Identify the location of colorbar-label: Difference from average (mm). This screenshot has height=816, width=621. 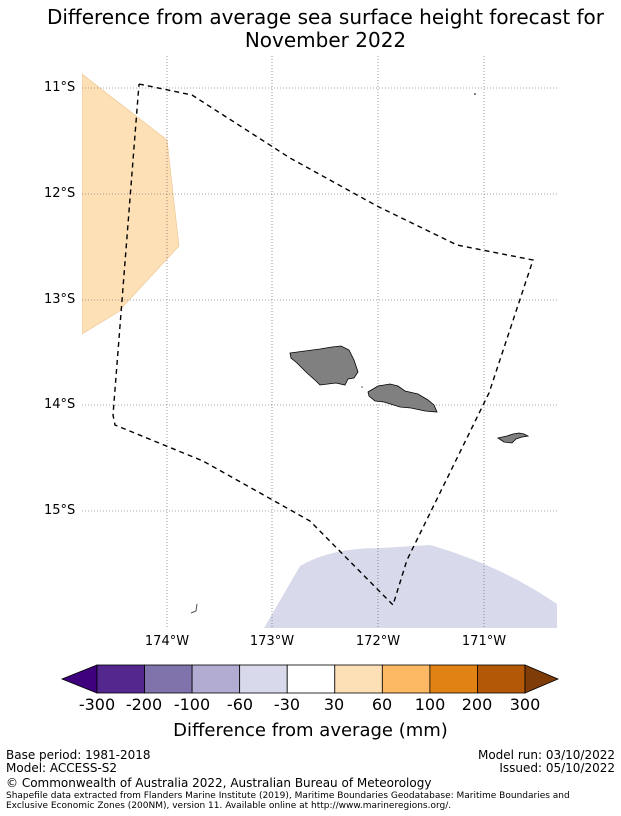
(310, 730).